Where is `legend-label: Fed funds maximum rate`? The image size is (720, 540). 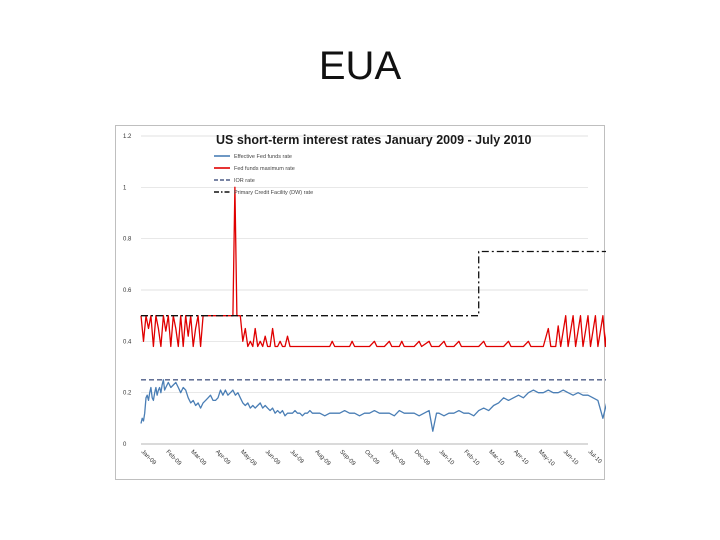 legend-label: Fed funds maximum rate is located at coordinates (264, 169).